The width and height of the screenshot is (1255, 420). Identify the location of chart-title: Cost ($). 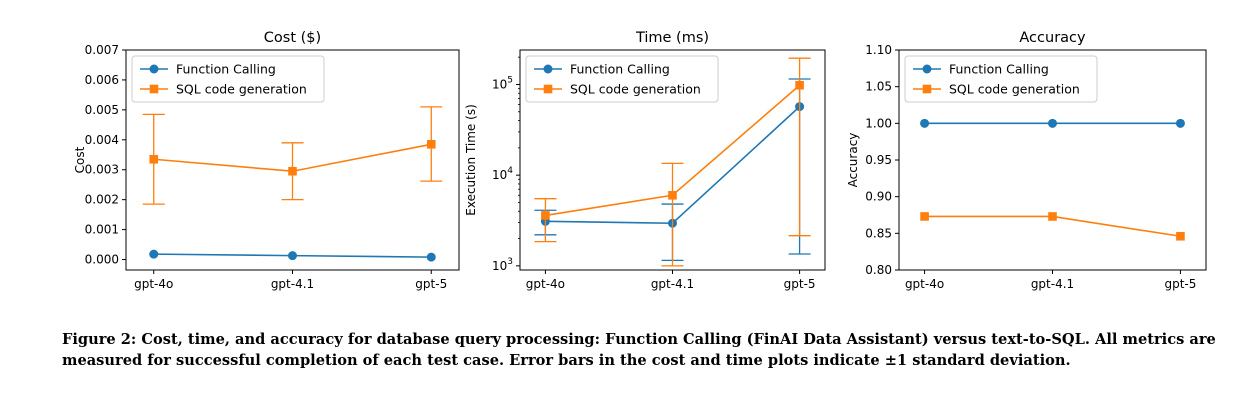
(292, 38).